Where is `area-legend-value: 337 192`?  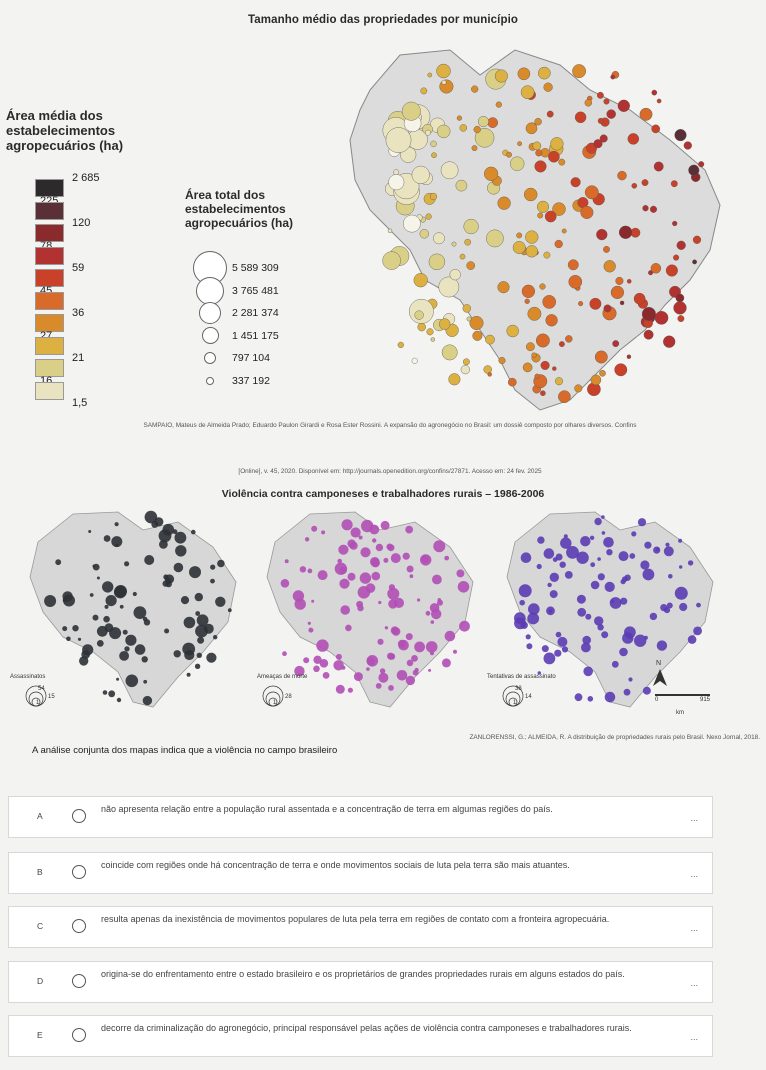
area-legend-value: 337 192 is located at coordinates (251, 380).